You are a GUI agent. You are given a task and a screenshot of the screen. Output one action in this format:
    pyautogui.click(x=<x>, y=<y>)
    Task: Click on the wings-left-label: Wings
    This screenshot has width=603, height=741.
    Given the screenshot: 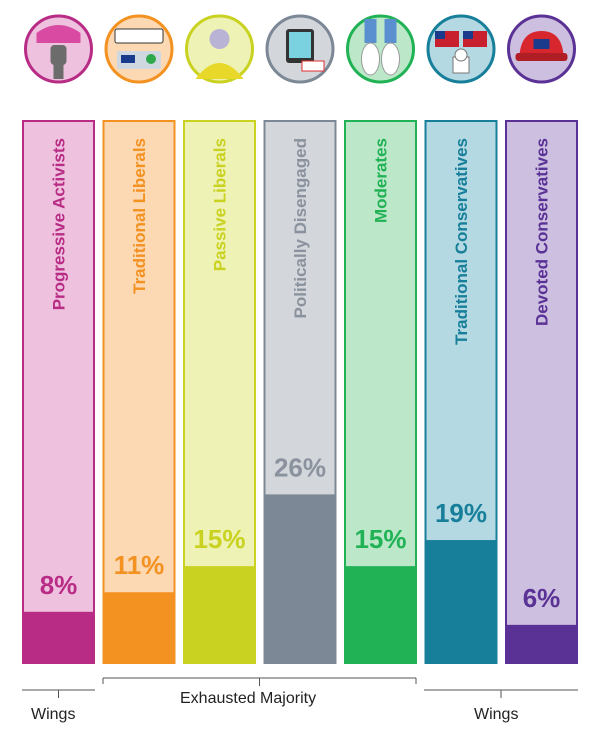 What is the action you would take?
    pyautogui.click(x=53, y=714)
    